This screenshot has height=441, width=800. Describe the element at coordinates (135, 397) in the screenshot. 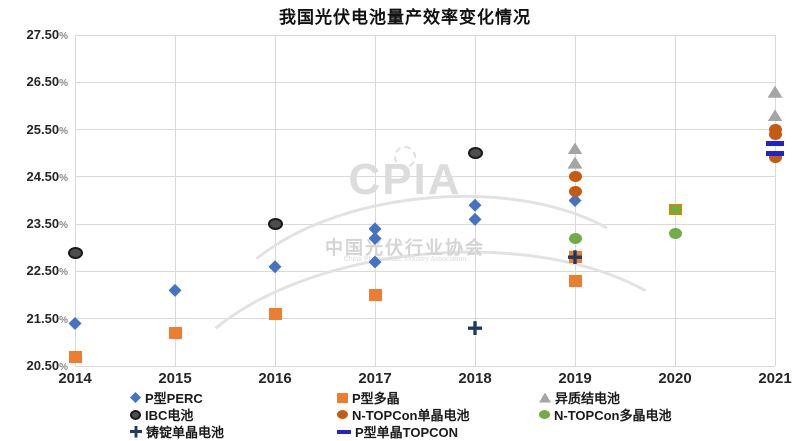

I see `legend-marker-diamond-icon` at that location.